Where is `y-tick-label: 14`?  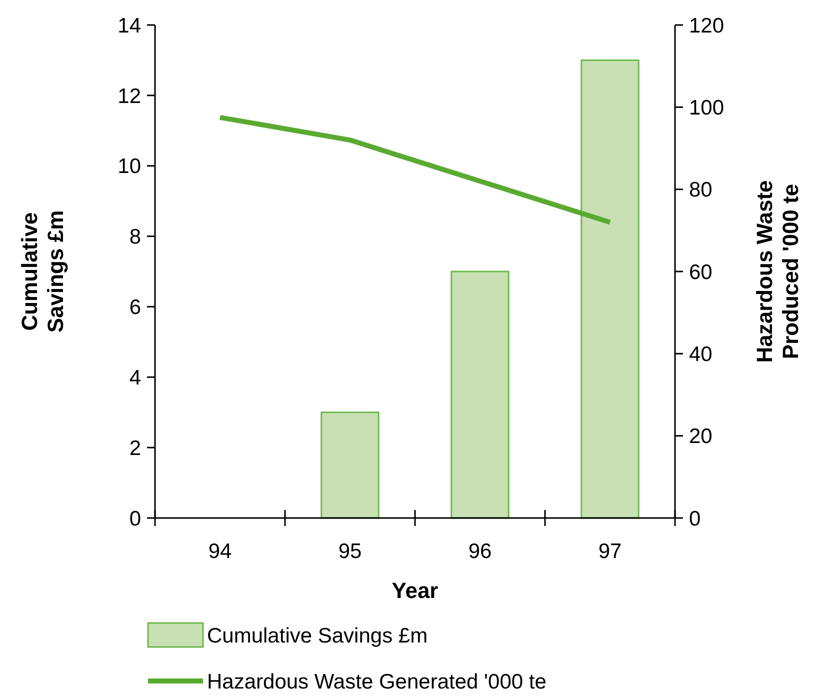 y-tick-label: 14 is located at coordinates (130, 26).